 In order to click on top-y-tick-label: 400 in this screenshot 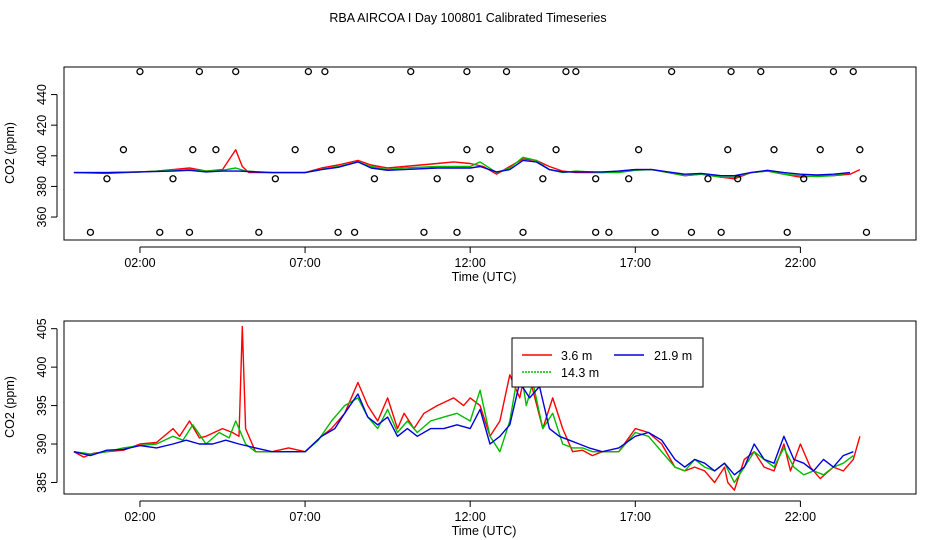, I will do `click(42, 155)`.